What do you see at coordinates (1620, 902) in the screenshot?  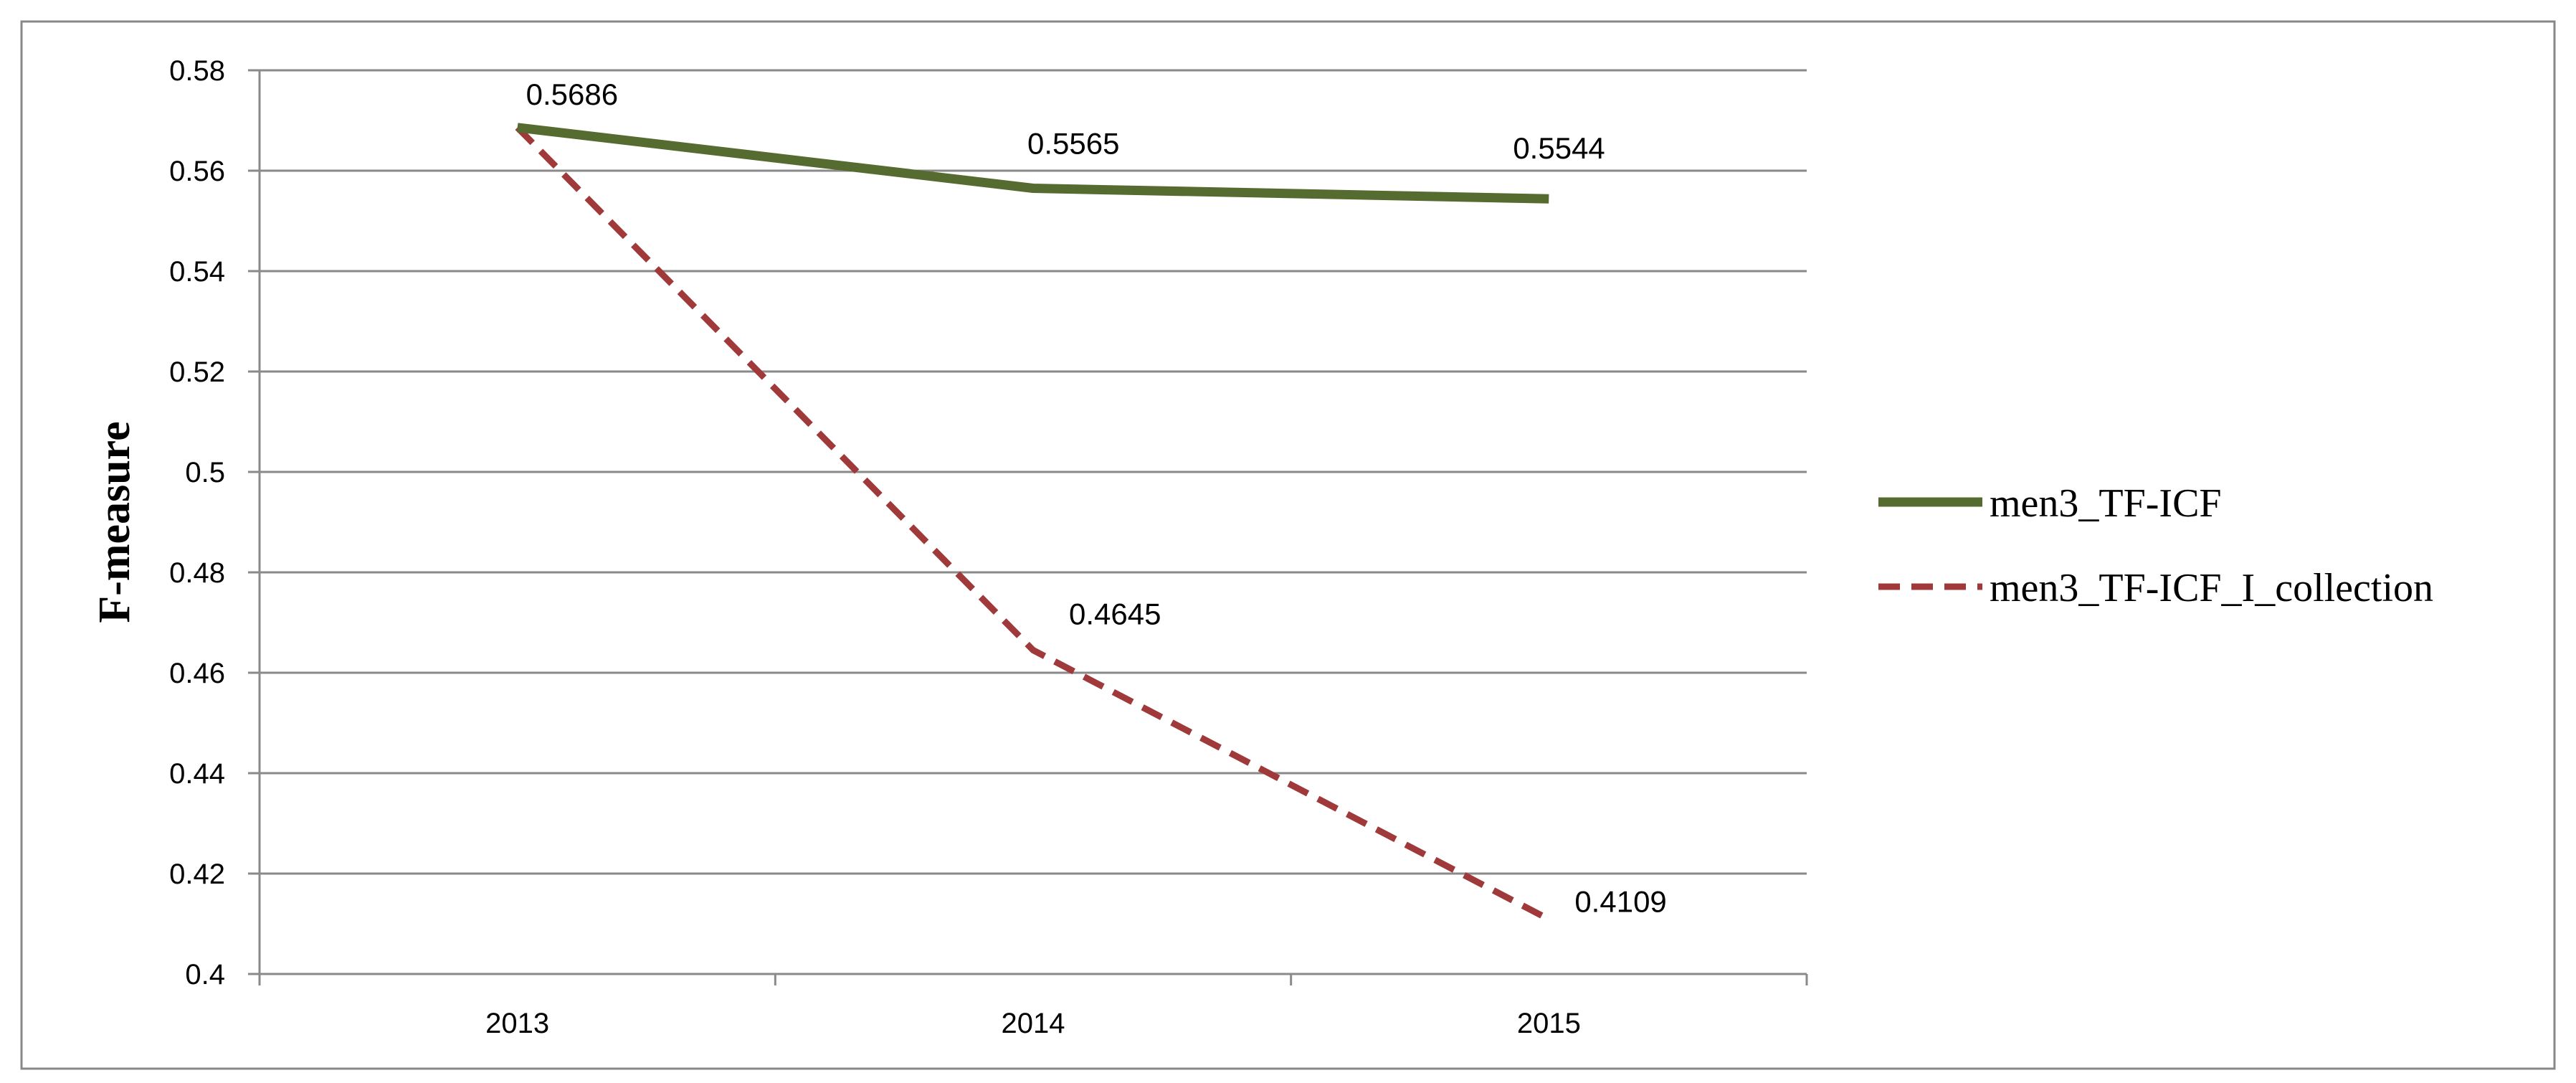 I see `data-label-series-2-2015: 0.4109` at bounding box center [1620, 902].